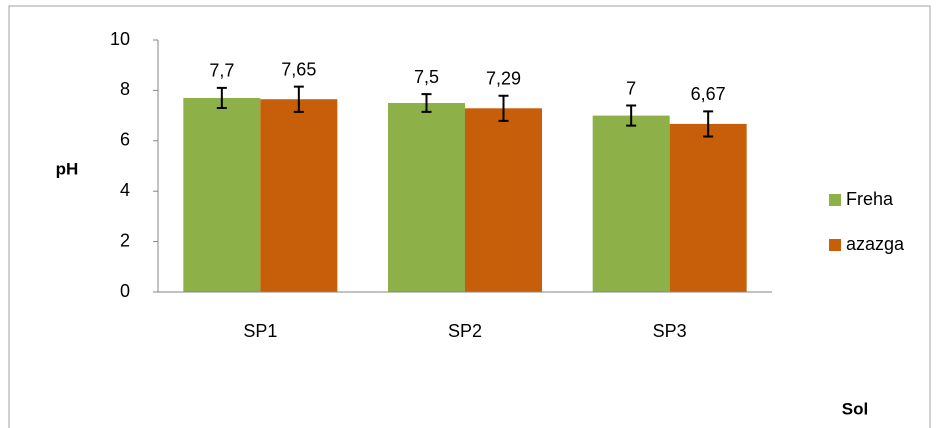 The height and width of the screenshot is (428, 937). What do you see at coordinates (120, 39) in the screenshot?
I see `y-tick-label: 10` at bounding box center [120, 39].